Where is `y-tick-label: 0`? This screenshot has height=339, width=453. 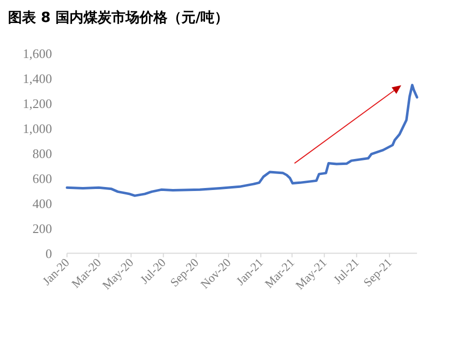
y-tick-label: 0 is located at coordinates (49, 253).